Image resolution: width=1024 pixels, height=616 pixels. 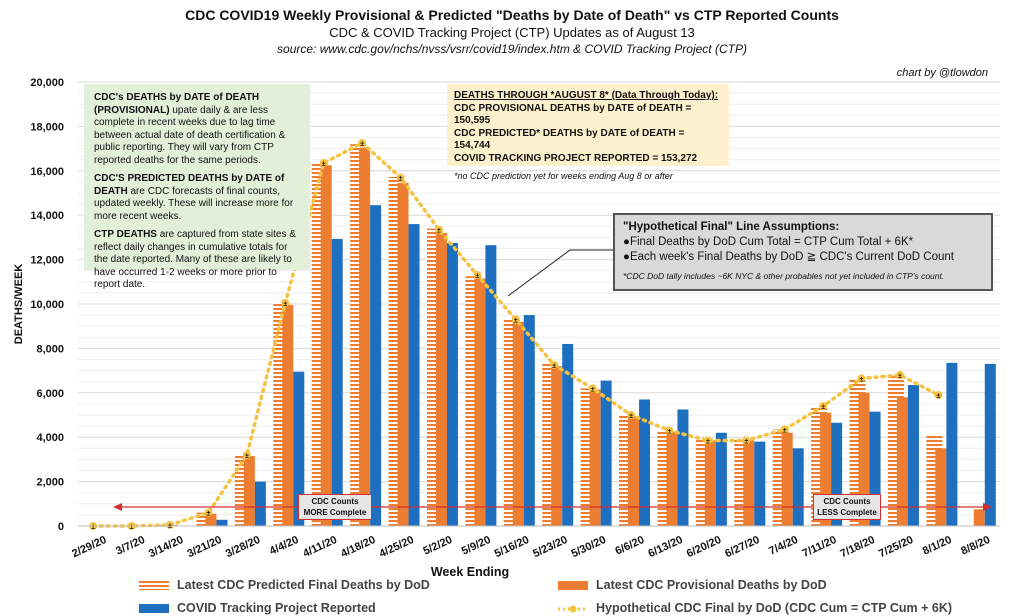 What do you see at coordinates (704, 547) in the screenshot?
I see `x-tick-label: 6/20/20` at bounding box center [704, 547].